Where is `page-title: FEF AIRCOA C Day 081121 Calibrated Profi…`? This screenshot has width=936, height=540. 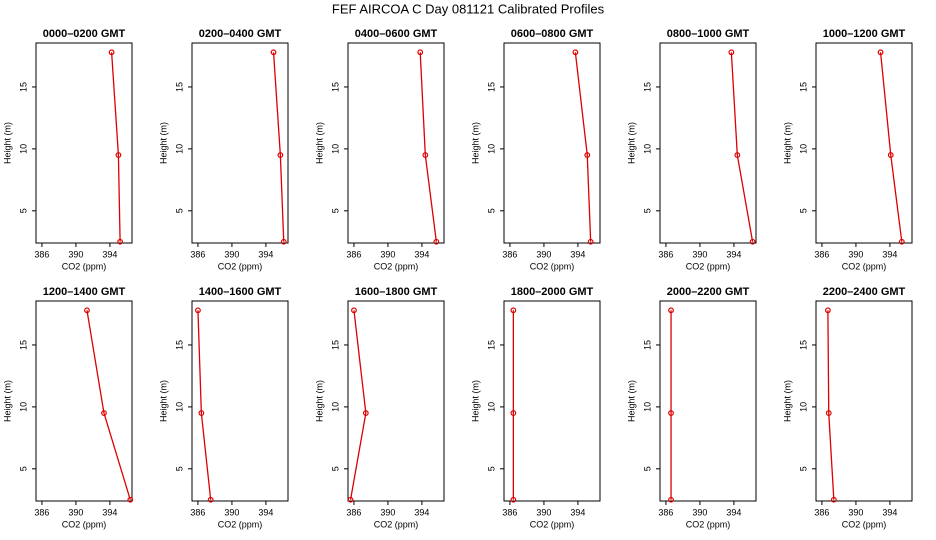
page-title: FEF AIRCOA C Day 081121 Calibrated Profi… is located at coordinates (468, 8).